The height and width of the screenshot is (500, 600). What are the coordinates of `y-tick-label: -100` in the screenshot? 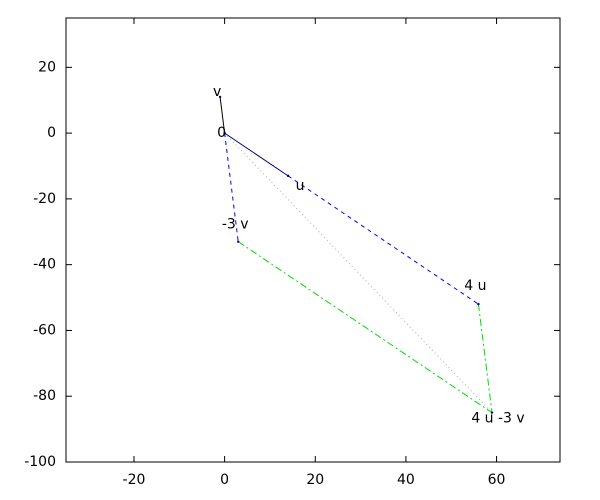 It's located at (40, 462).